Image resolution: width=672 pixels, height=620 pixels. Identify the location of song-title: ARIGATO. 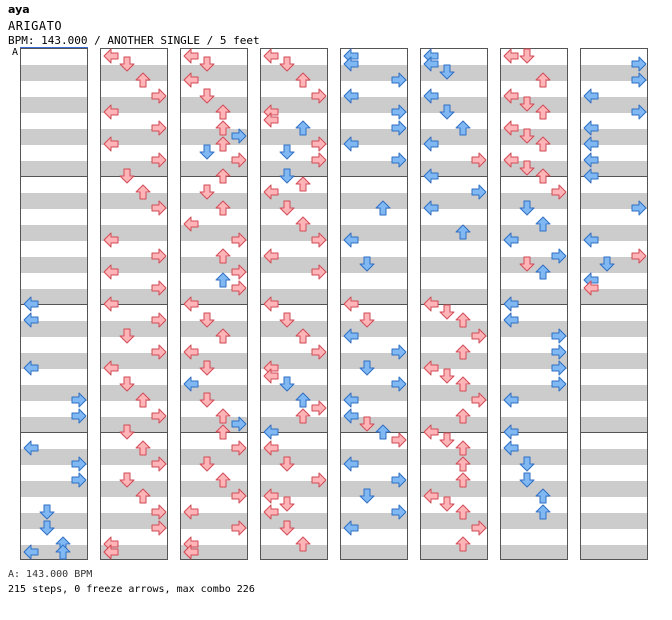
(35, 26).